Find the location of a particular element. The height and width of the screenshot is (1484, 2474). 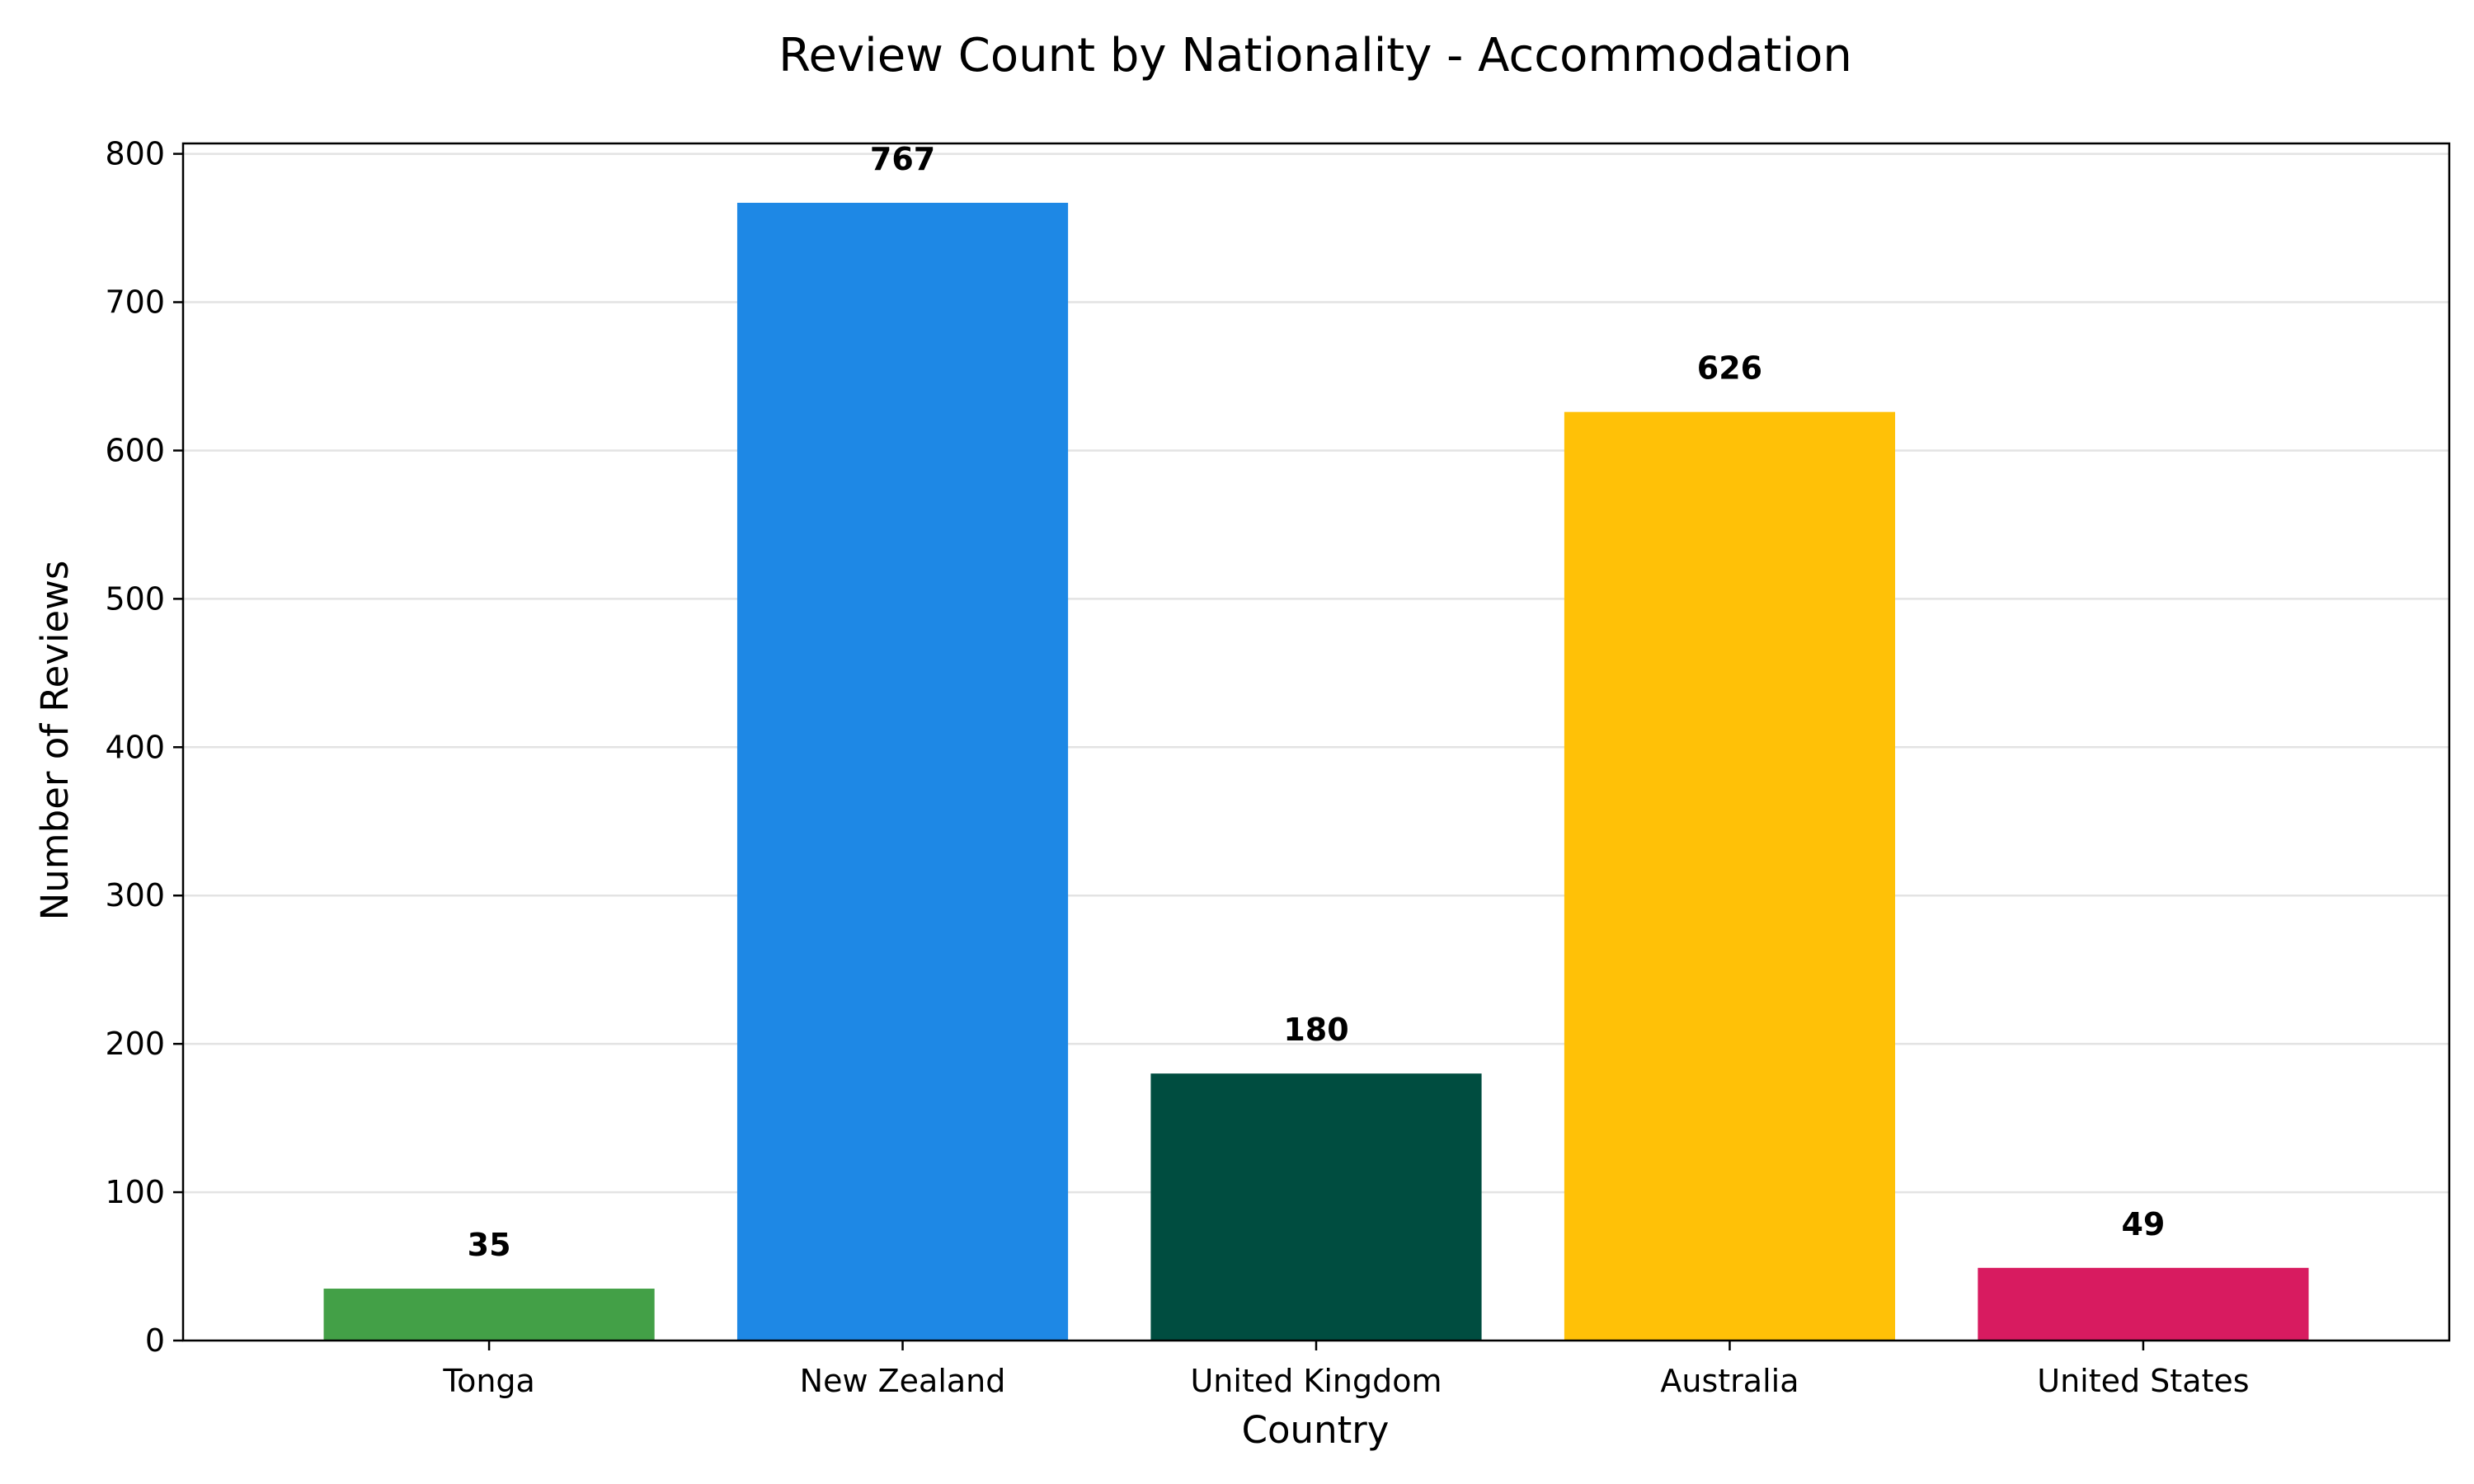

data-label: 49 is located at coordinates (2143, 1224).